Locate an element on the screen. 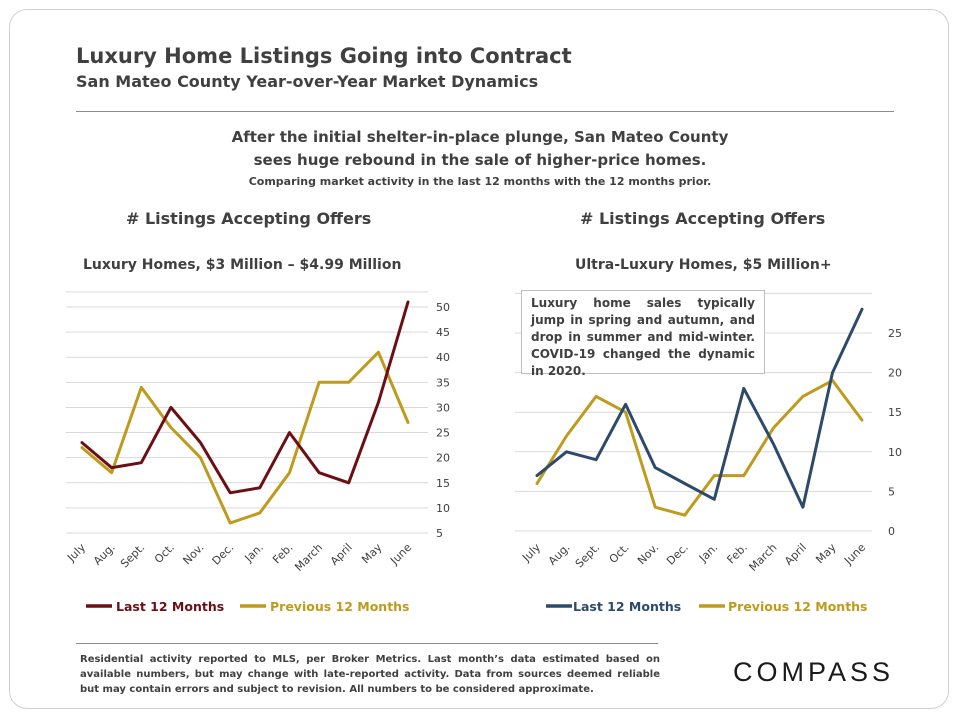  chart-2-x-tick-label: Nov. is located at coordinates (648, 554).